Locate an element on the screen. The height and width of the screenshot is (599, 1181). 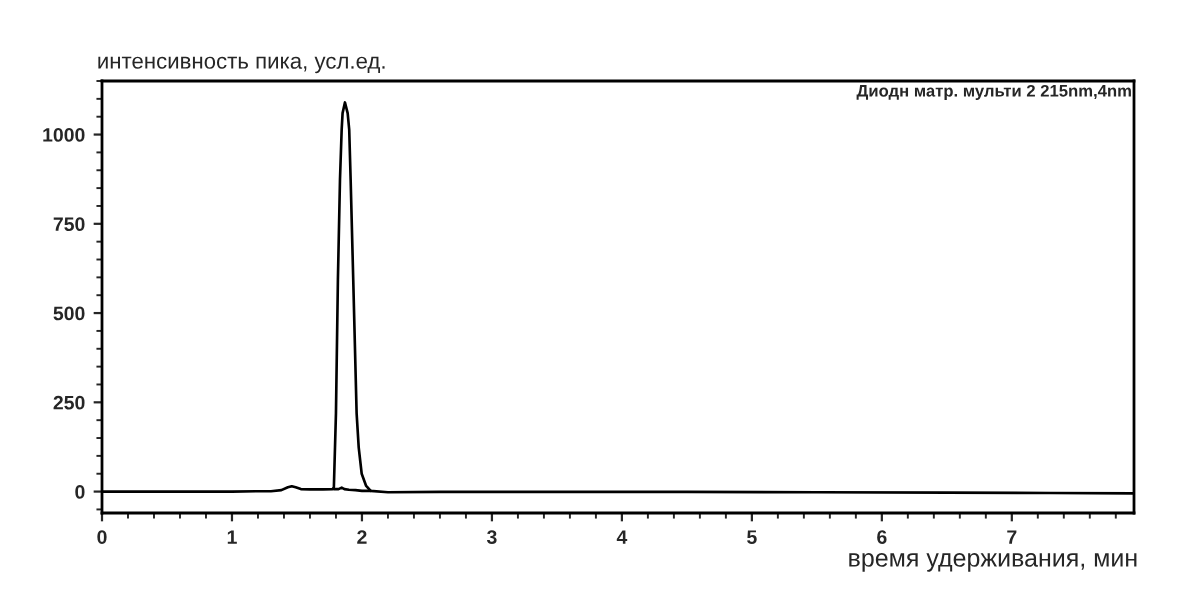
x-axis-title: время удерживания, мин is located at coordinates (993, 562).